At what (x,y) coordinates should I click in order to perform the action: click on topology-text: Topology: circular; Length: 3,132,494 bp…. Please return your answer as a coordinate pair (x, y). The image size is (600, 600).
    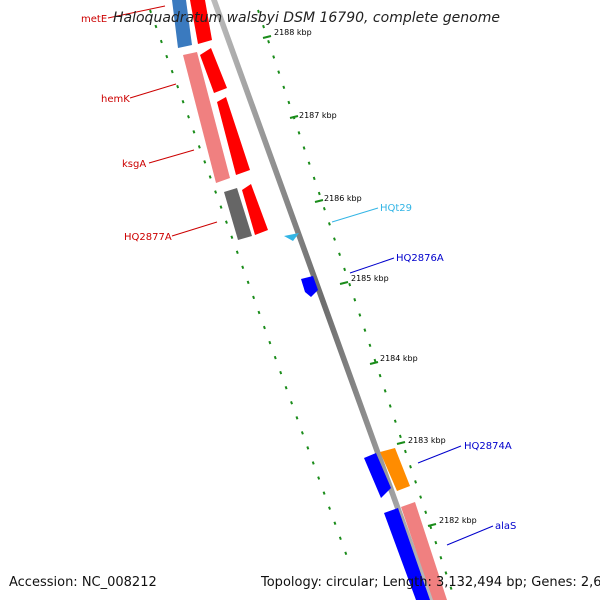
    Looking at the image, I should click on (430, 582).